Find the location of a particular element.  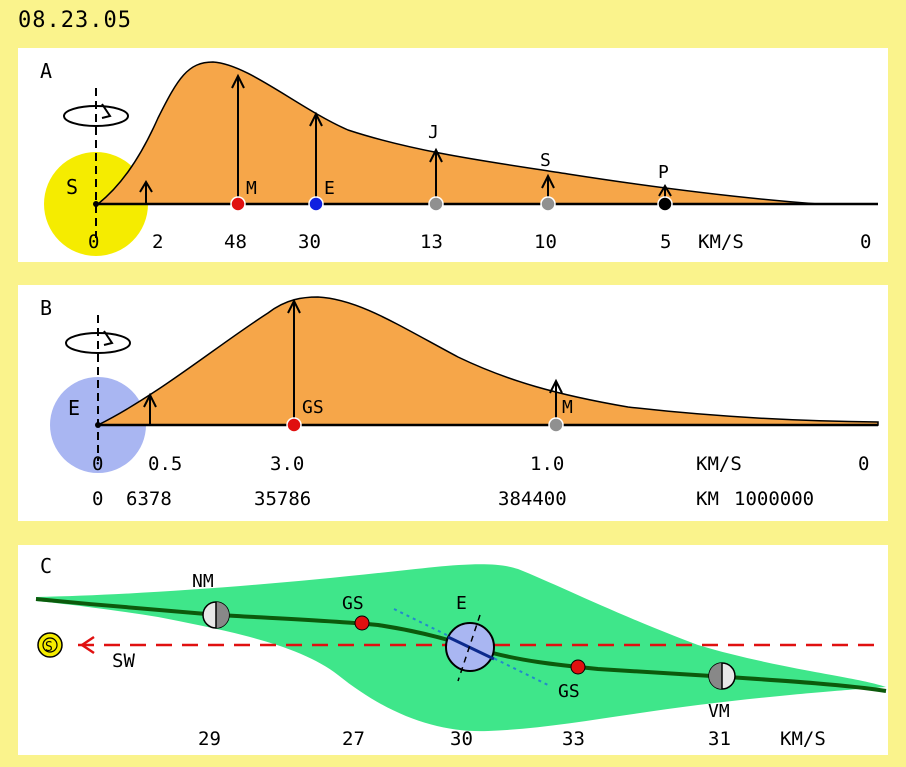

value-p: 5 is located at coordinates (665, 242).